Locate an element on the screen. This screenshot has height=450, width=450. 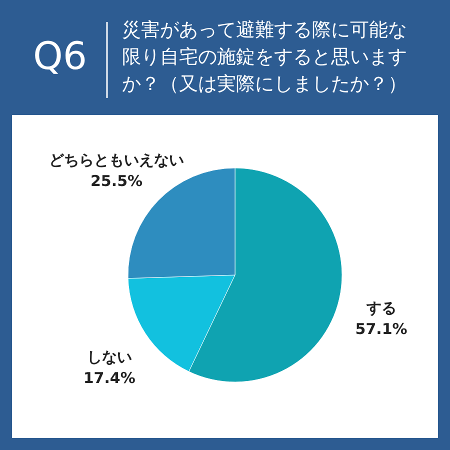
slice-label: する is located at coordinates (380, 308).